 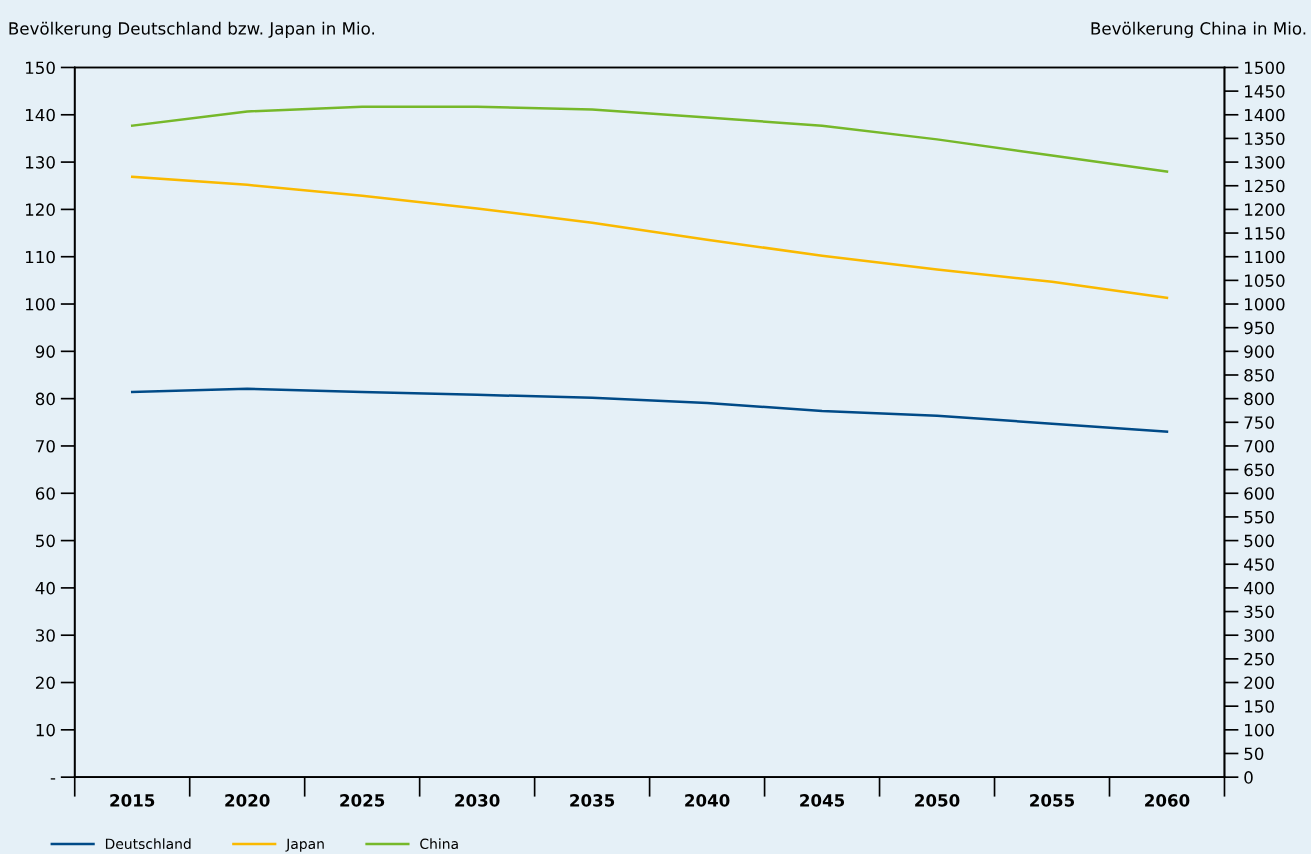 What do you see at coordinates (1259, 493) in the screenshot?
I see `y2-tick-label: 600` at bounding box center [1259, 493].